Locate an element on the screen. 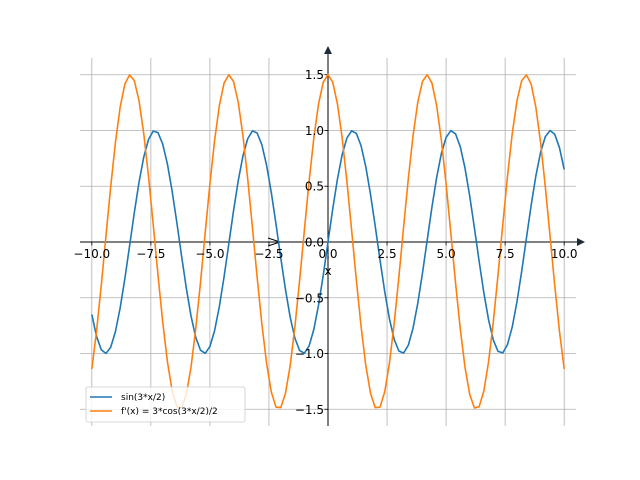 The image size is (640, 480). x-tick-label-0: −10.0 is located at coordinates (91, 254).